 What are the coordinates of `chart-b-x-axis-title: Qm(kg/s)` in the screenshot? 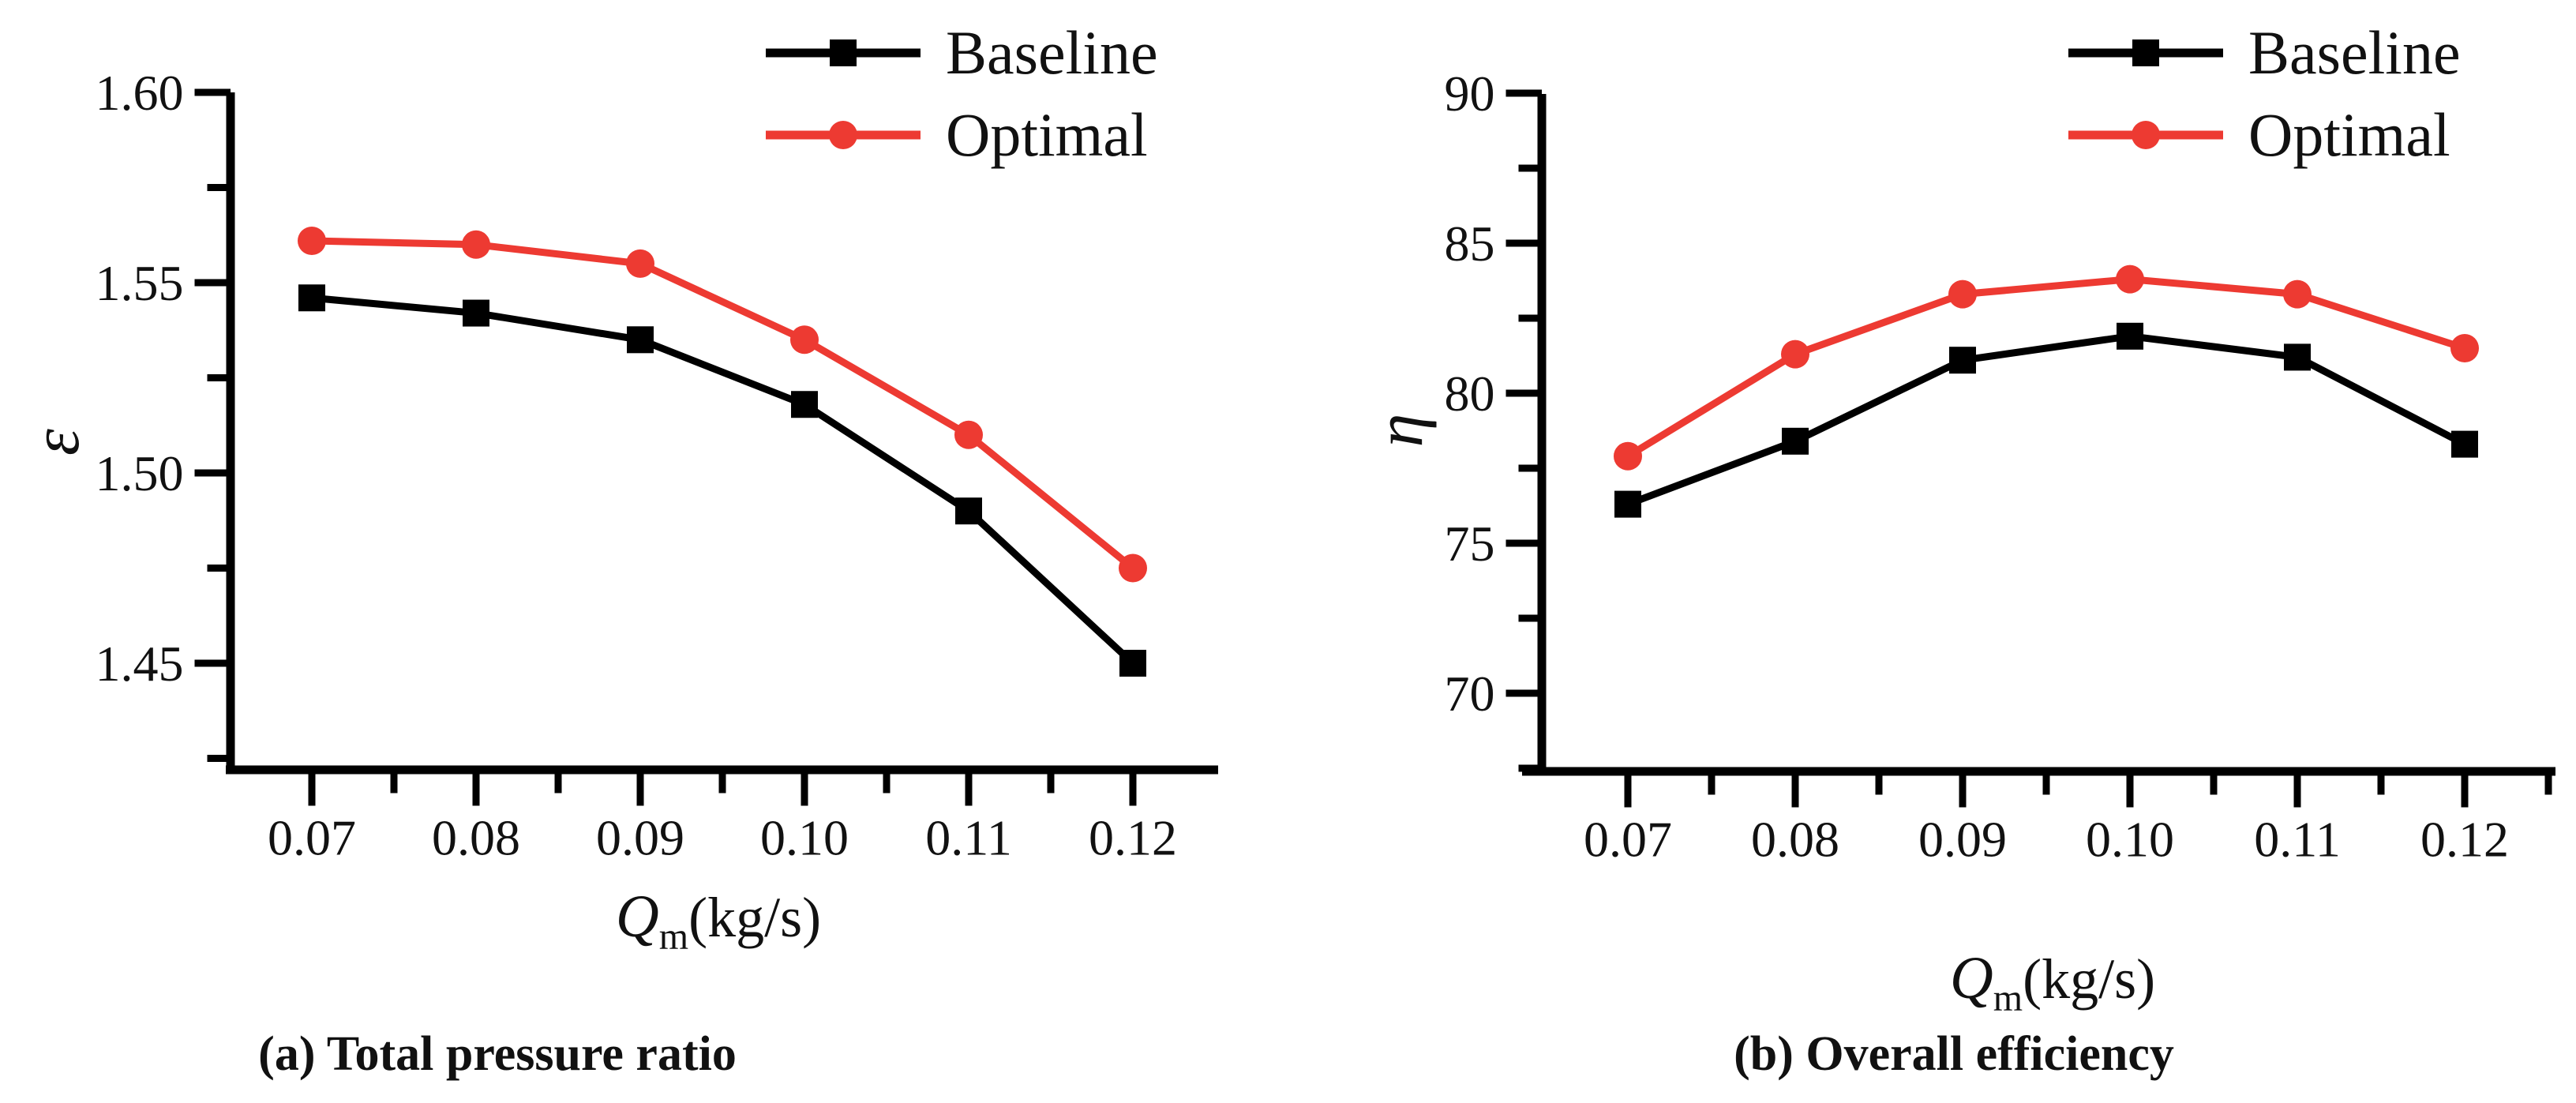 It's located at (2052, 980).